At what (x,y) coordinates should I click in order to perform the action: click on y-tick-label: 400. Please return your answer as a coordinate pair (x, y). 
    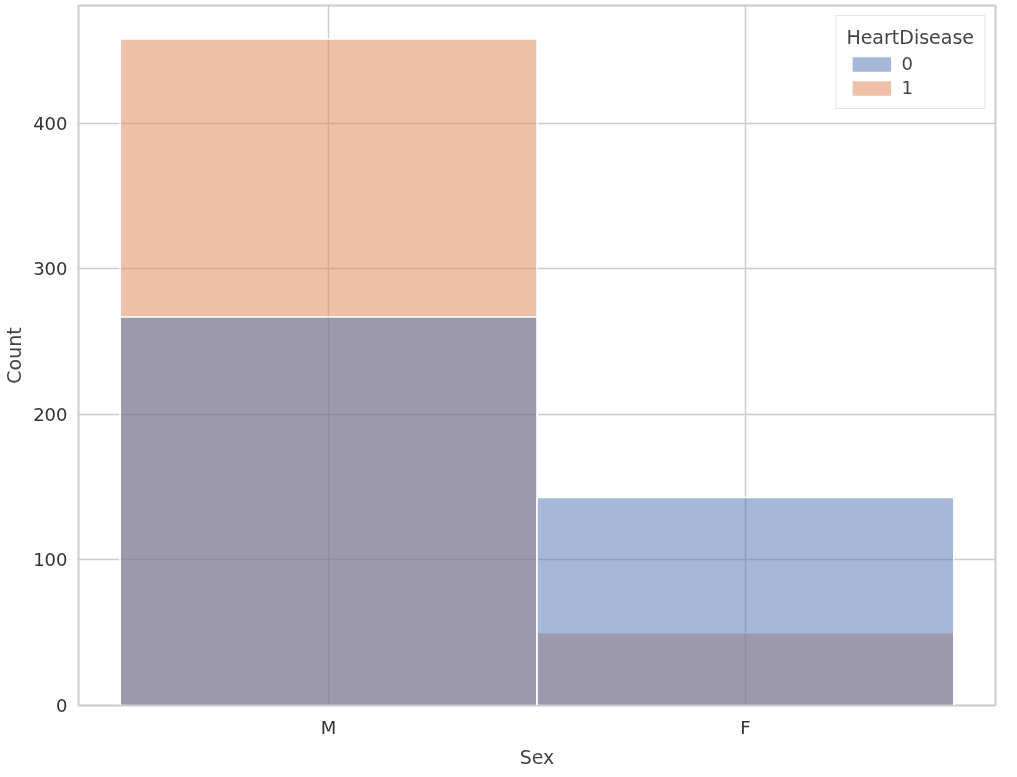
    Looking at the image, I should click on (50, 123).